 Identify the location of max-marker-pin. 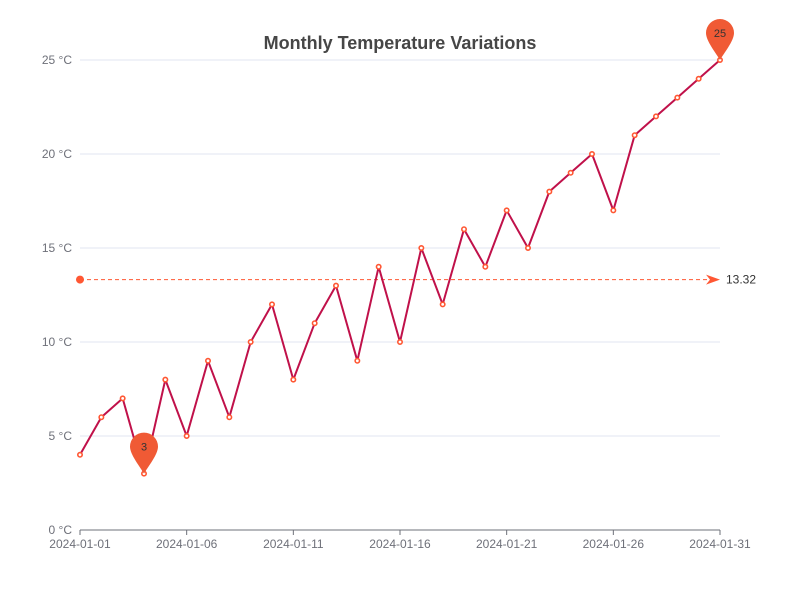
(720, 39).